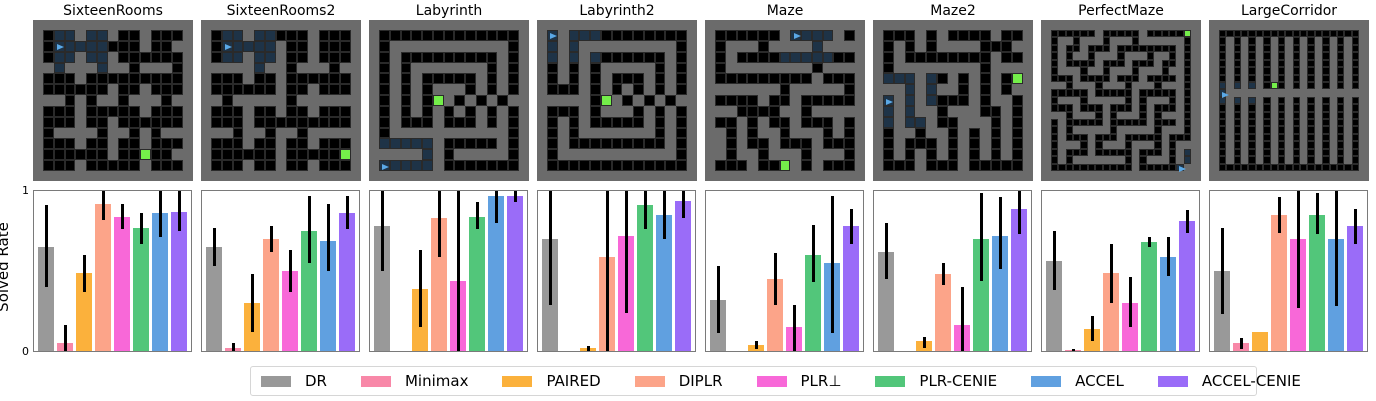 Image resolution: width=1376 pixels, height=401 pixels. What do you see at coordinates (1355, 288) in the screenshot?
I see `bar-accel-cenie` at bounding box center [1355, 288].